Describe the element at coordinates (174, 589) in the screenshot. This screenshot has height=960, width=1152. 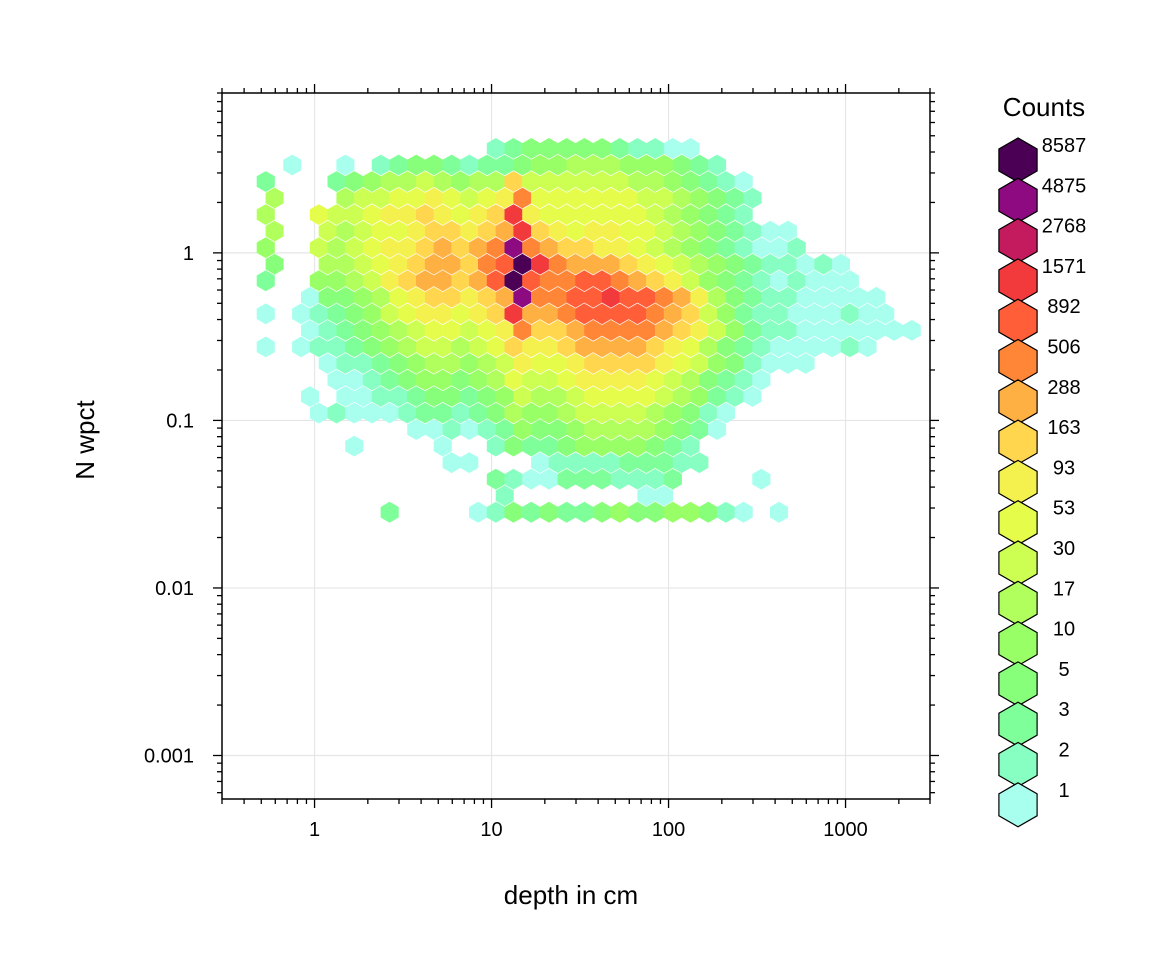
I see `y-tick-label: 0.01` at that location.